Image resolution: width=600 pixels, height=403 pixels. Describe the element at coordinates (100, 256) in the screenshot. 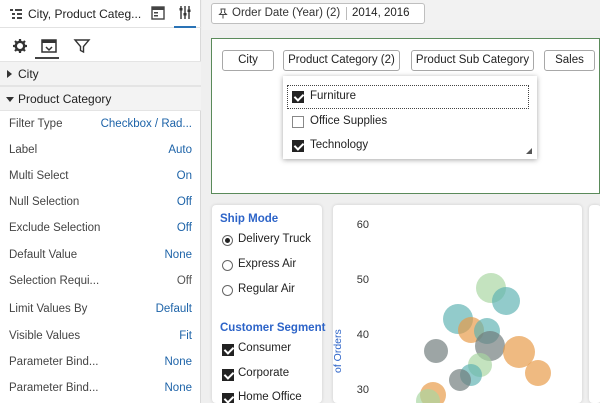

I see `property-default-value: Default Value None` at that location.